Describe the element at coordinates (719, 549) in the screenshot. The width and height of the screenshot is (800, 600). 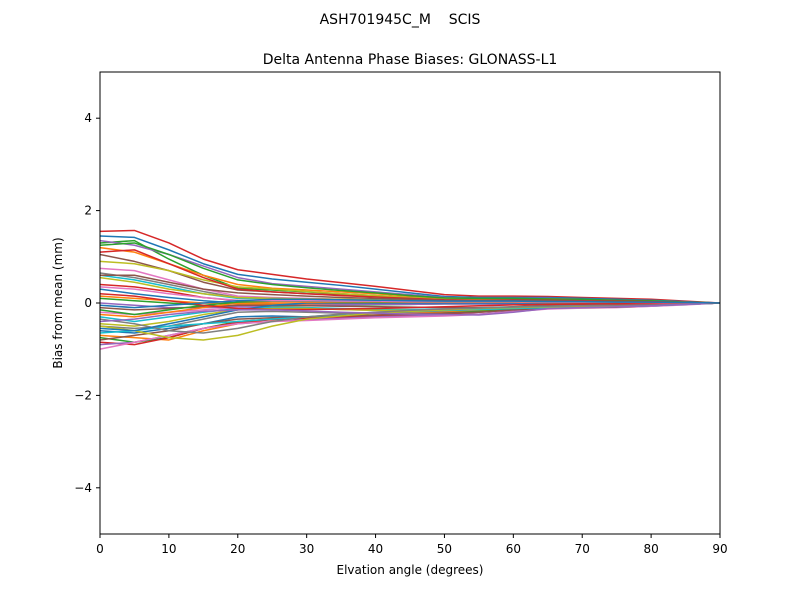
I see `x-tick-label: 90` at that location.